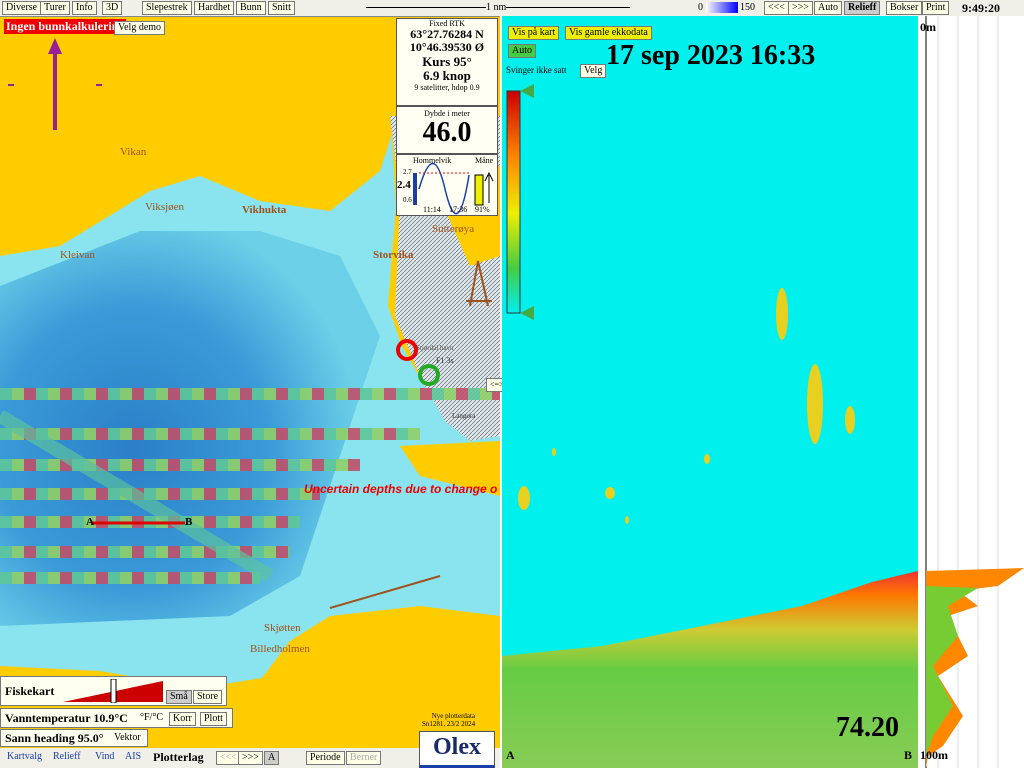 This screenshot has height=768, width=1024. I want to click on tide-current: 2.4, so click(404, 185).